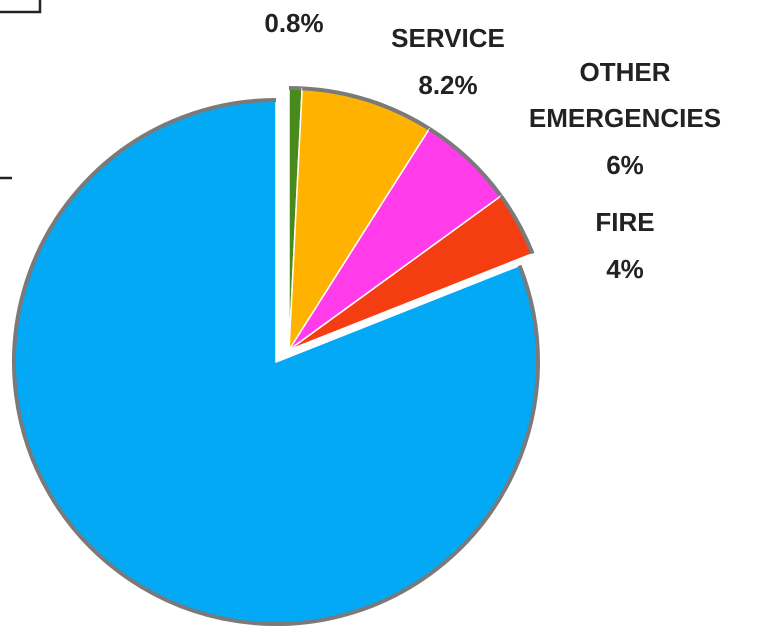 This screenshot has width=760, height=639. I want to click on slice-label-other-line2: EMERGENCIES, so click(625, 118).